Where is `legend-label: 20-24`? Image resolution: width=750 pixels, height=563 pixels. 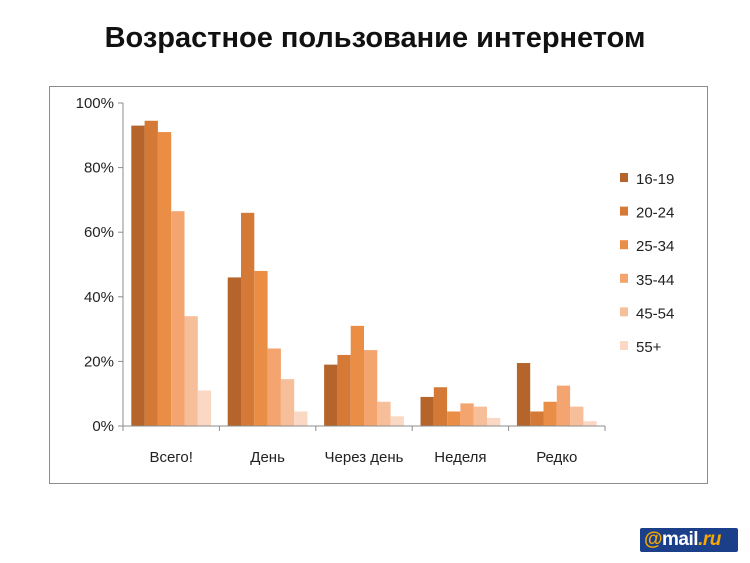 legend-label: 20-24 is located at coordinates (655, 213).